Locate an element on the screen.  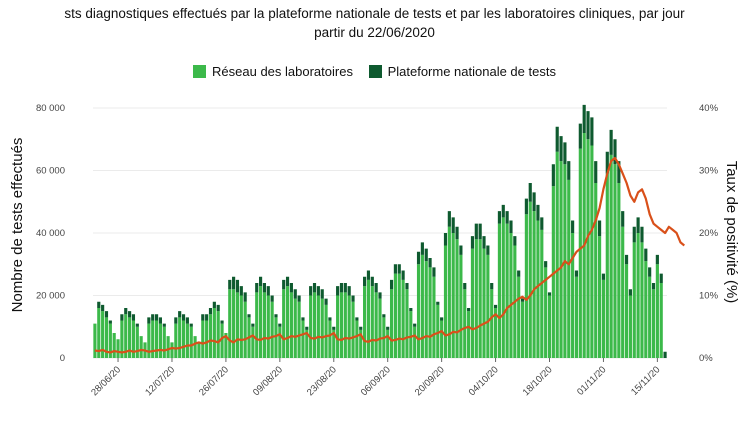
y-axis-title: Nombre de tests effectués is located at coordinates (17, 225).